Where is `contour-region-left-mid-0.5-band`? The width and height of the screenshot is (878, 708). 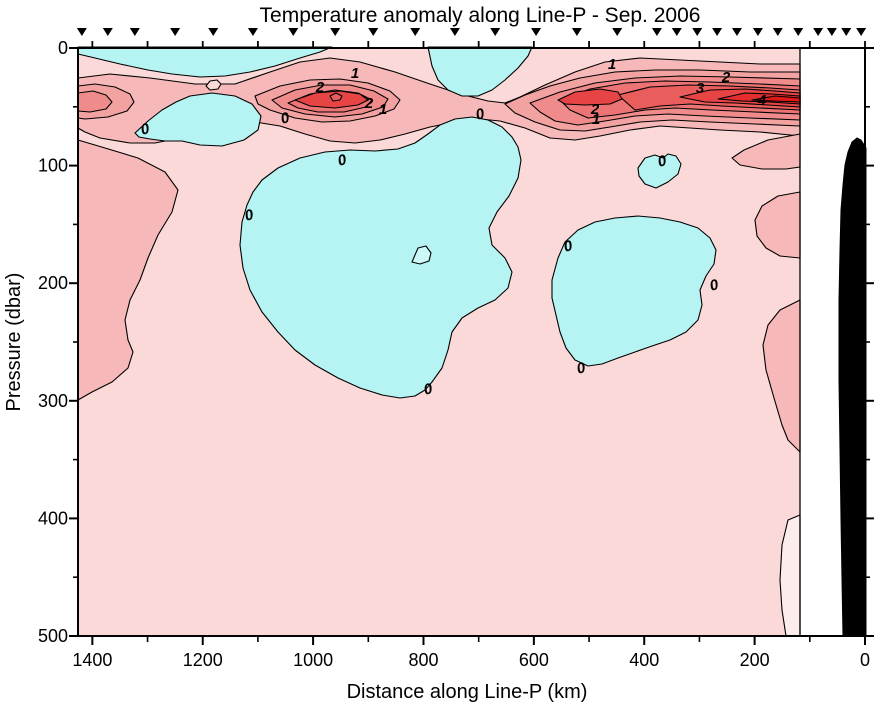
contour-region-left-mid-0.5-band is located at coordinates (128, 270).